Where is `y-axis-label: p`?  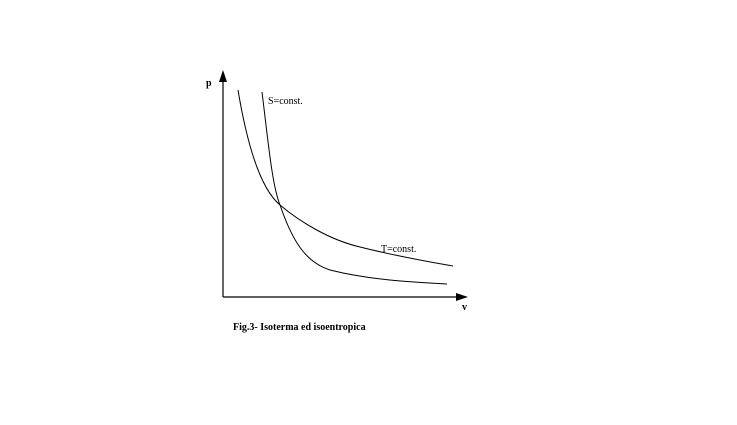 y-axis-label: p is located at coordinates (209, 83).